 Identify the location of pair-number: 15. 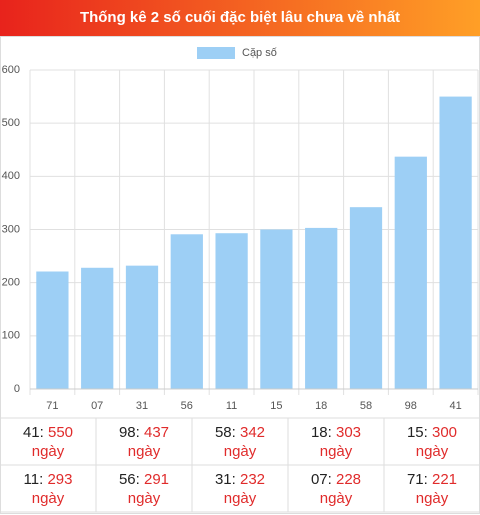
(415, 432).